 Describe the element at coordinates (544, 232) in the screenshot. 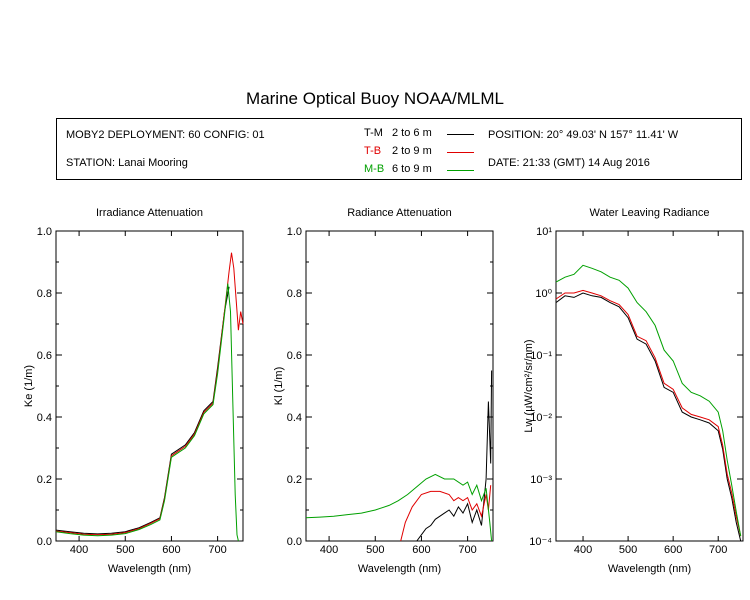

I see `y-tick-label: 10¹` at that location.